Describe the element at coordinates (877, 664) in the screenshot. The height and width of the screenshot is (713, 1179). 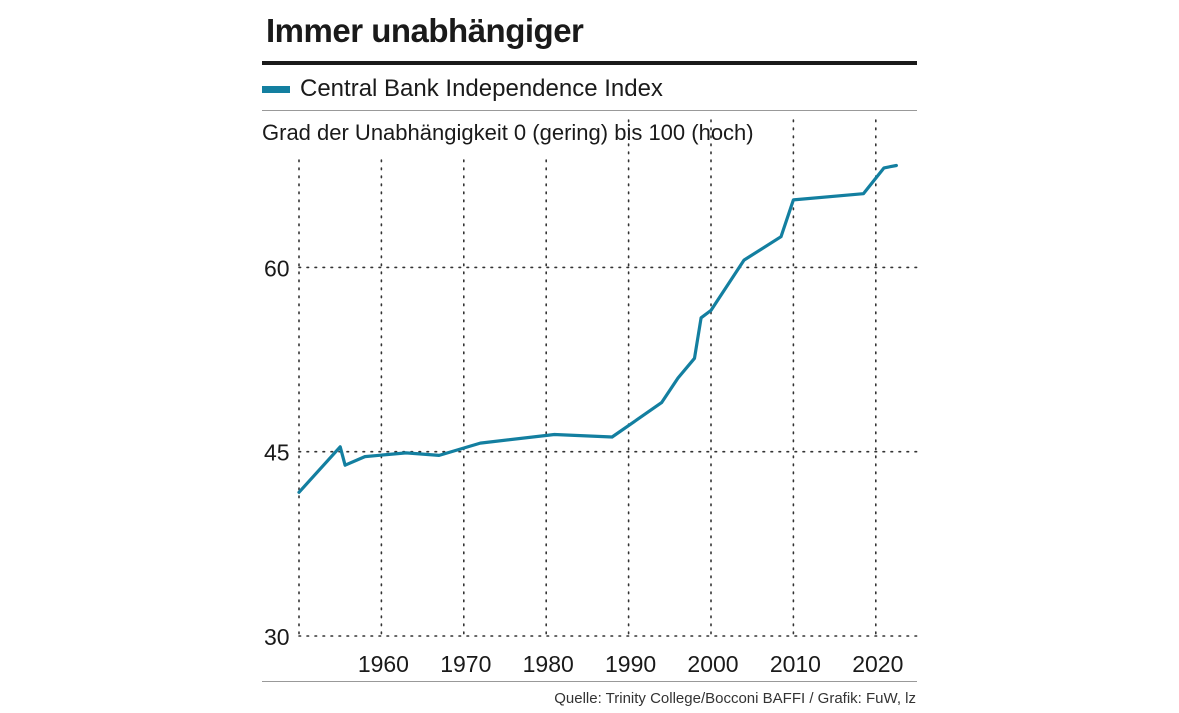
I see `x-tick-label: 2020` at that location.